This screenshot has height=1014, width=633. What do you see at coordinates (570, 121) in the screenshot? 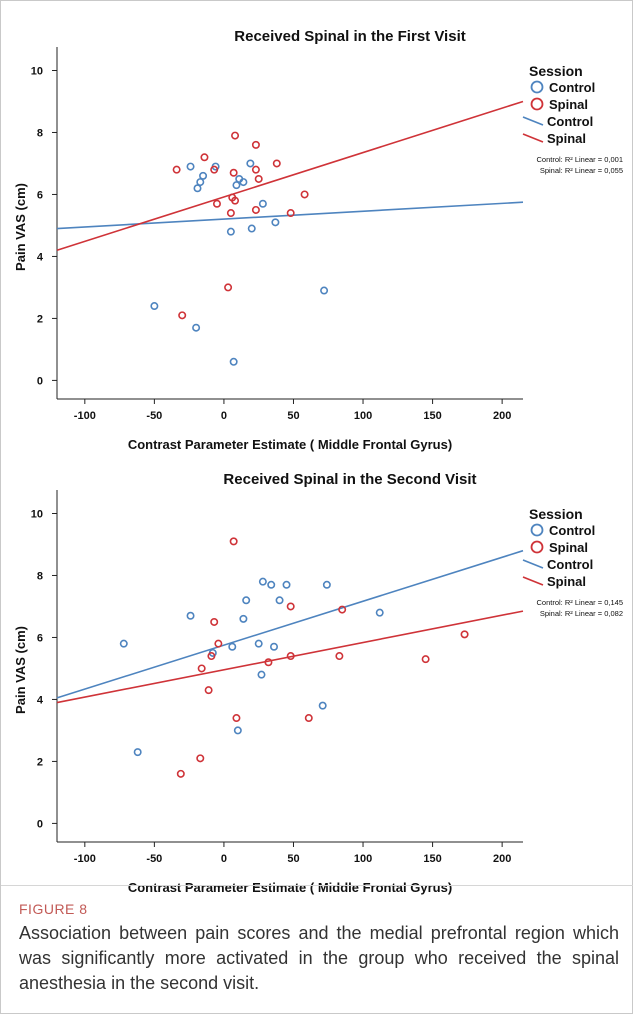
I see `legend-line-label: Control` at bounding box center [570, 121].